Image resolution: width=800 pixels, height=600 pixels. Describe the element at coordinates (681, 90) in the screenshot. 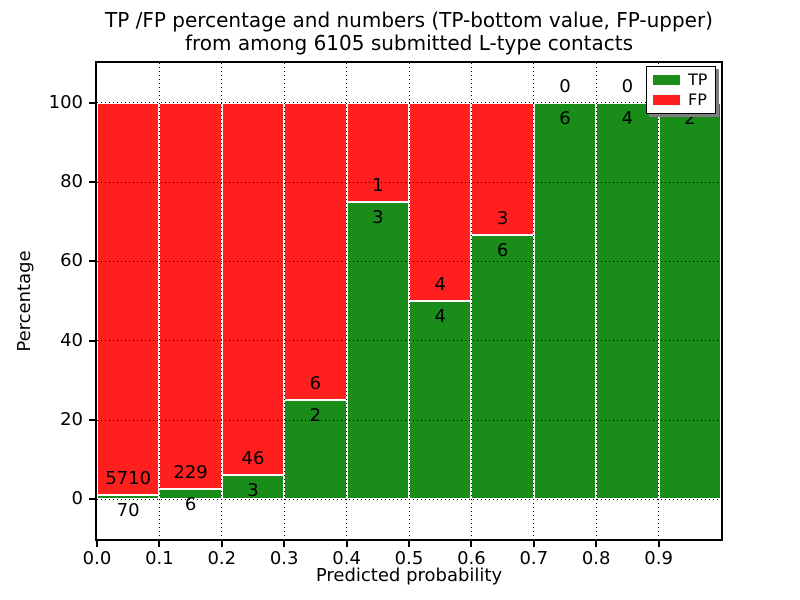

I see `legend: TP FP` at that location.